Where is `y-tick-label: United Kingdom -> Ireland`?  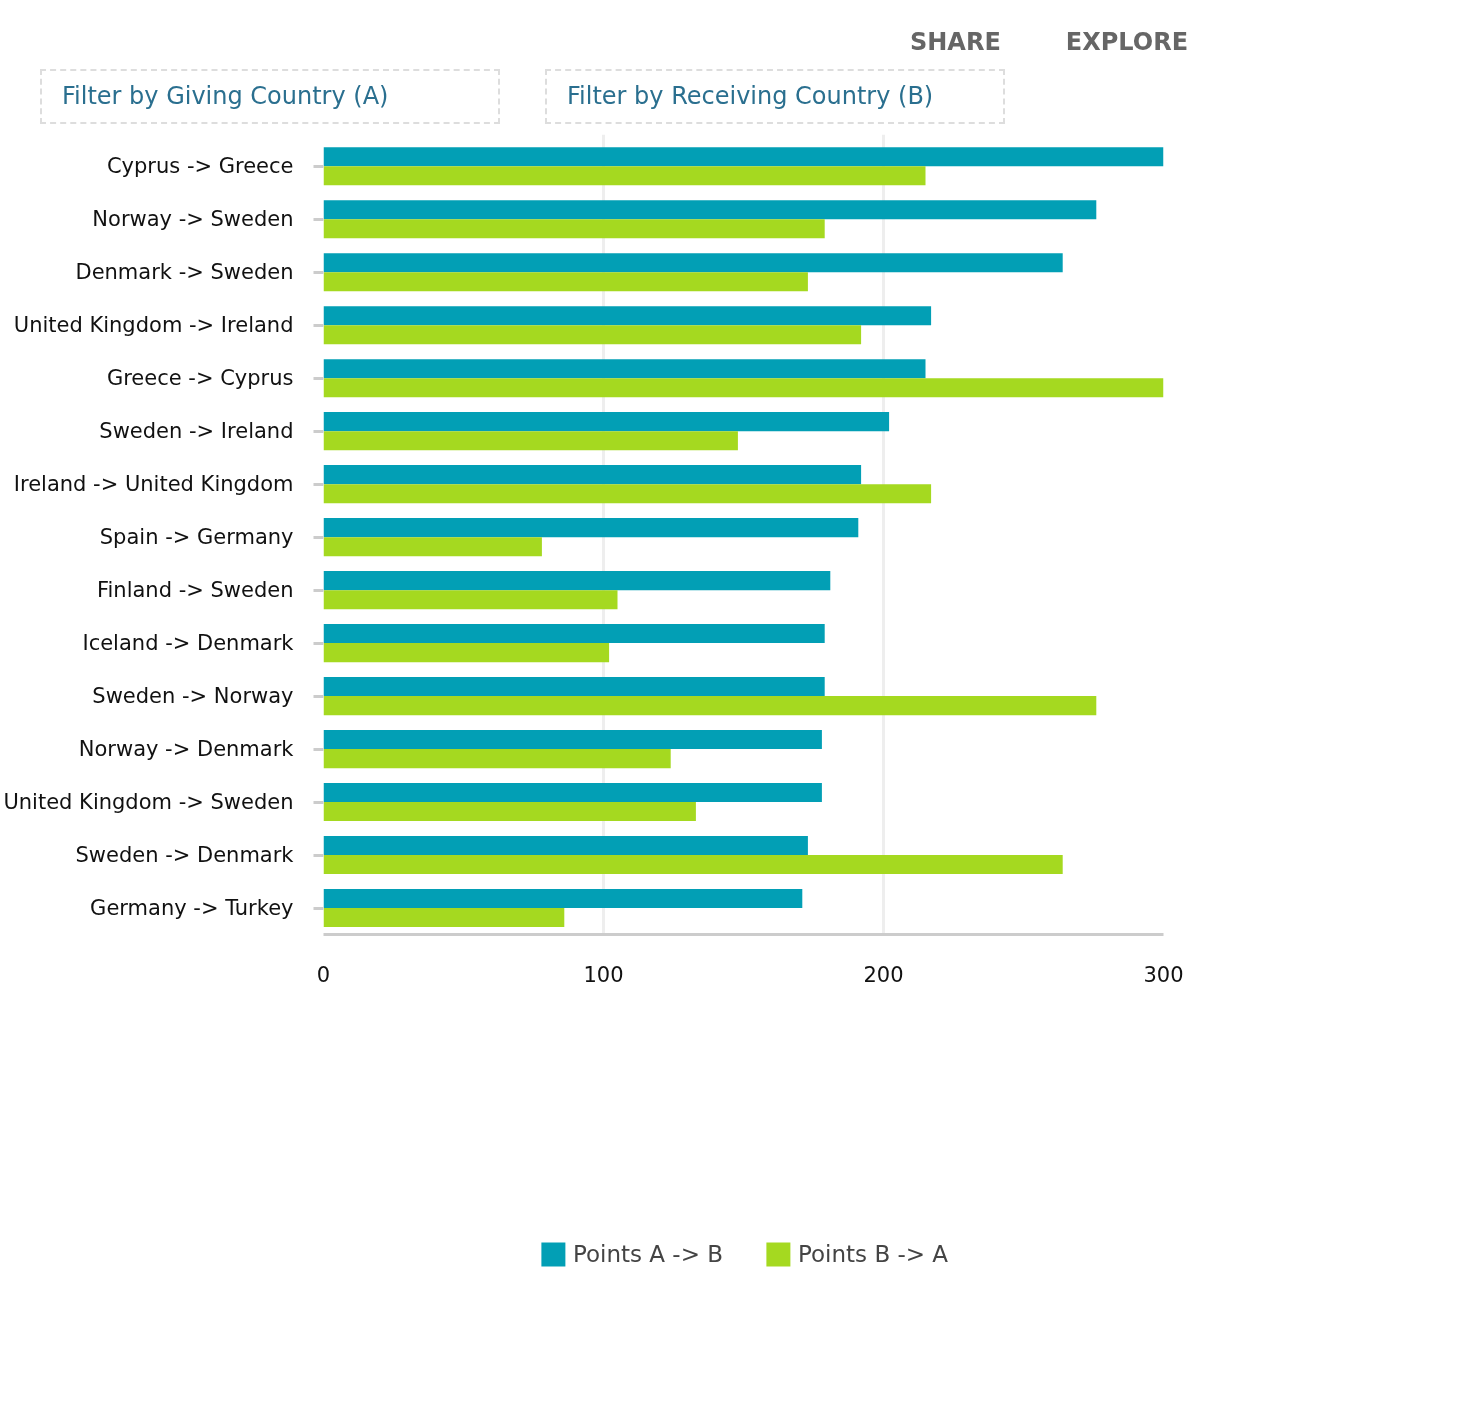
y-tick-label: United Kingdom -> Ireland is located at coordinates (153, 324).